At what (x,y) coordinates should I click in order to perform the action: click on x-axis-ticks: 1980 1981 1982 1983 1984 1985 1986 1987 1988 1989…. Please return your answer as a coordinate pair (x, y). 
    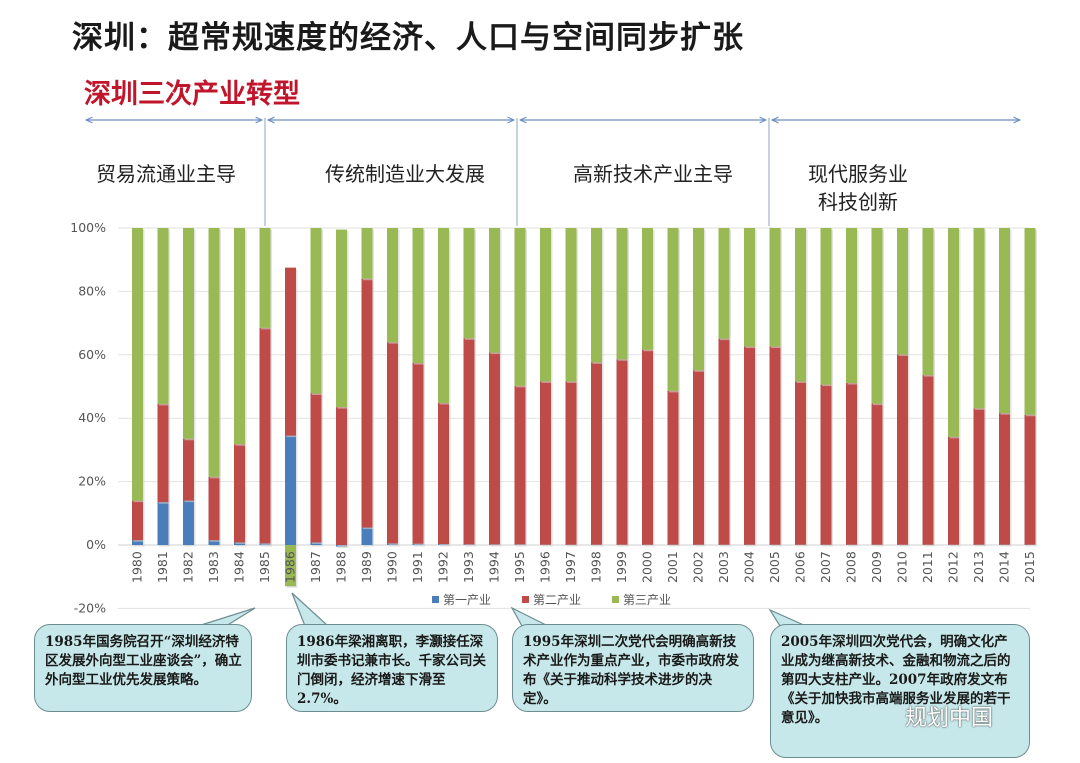
    Looking at the image, I should click on (584, 567).